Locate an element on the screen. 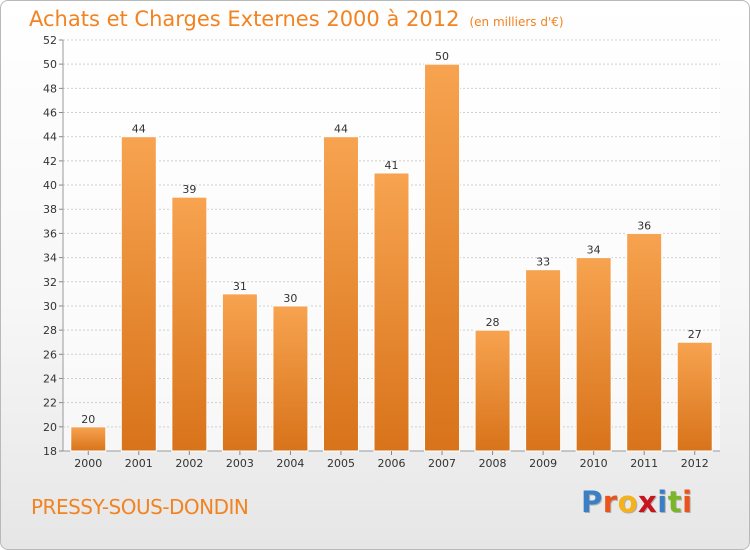 This screenshot has height=550, width=750. x-tick-label: 2008 is located at coordinates (493, 463).